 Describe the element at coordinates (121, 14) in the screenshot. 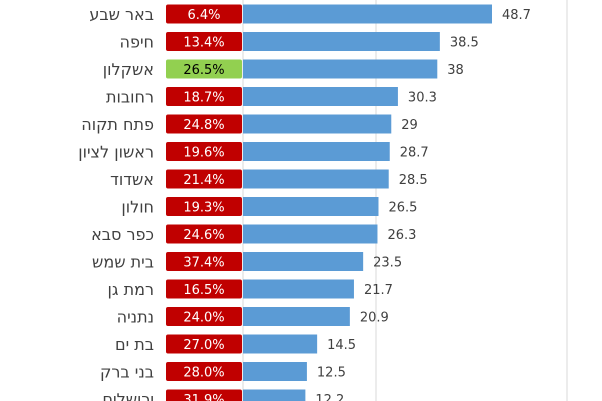

I see `category-label: באר שבע` at that location.